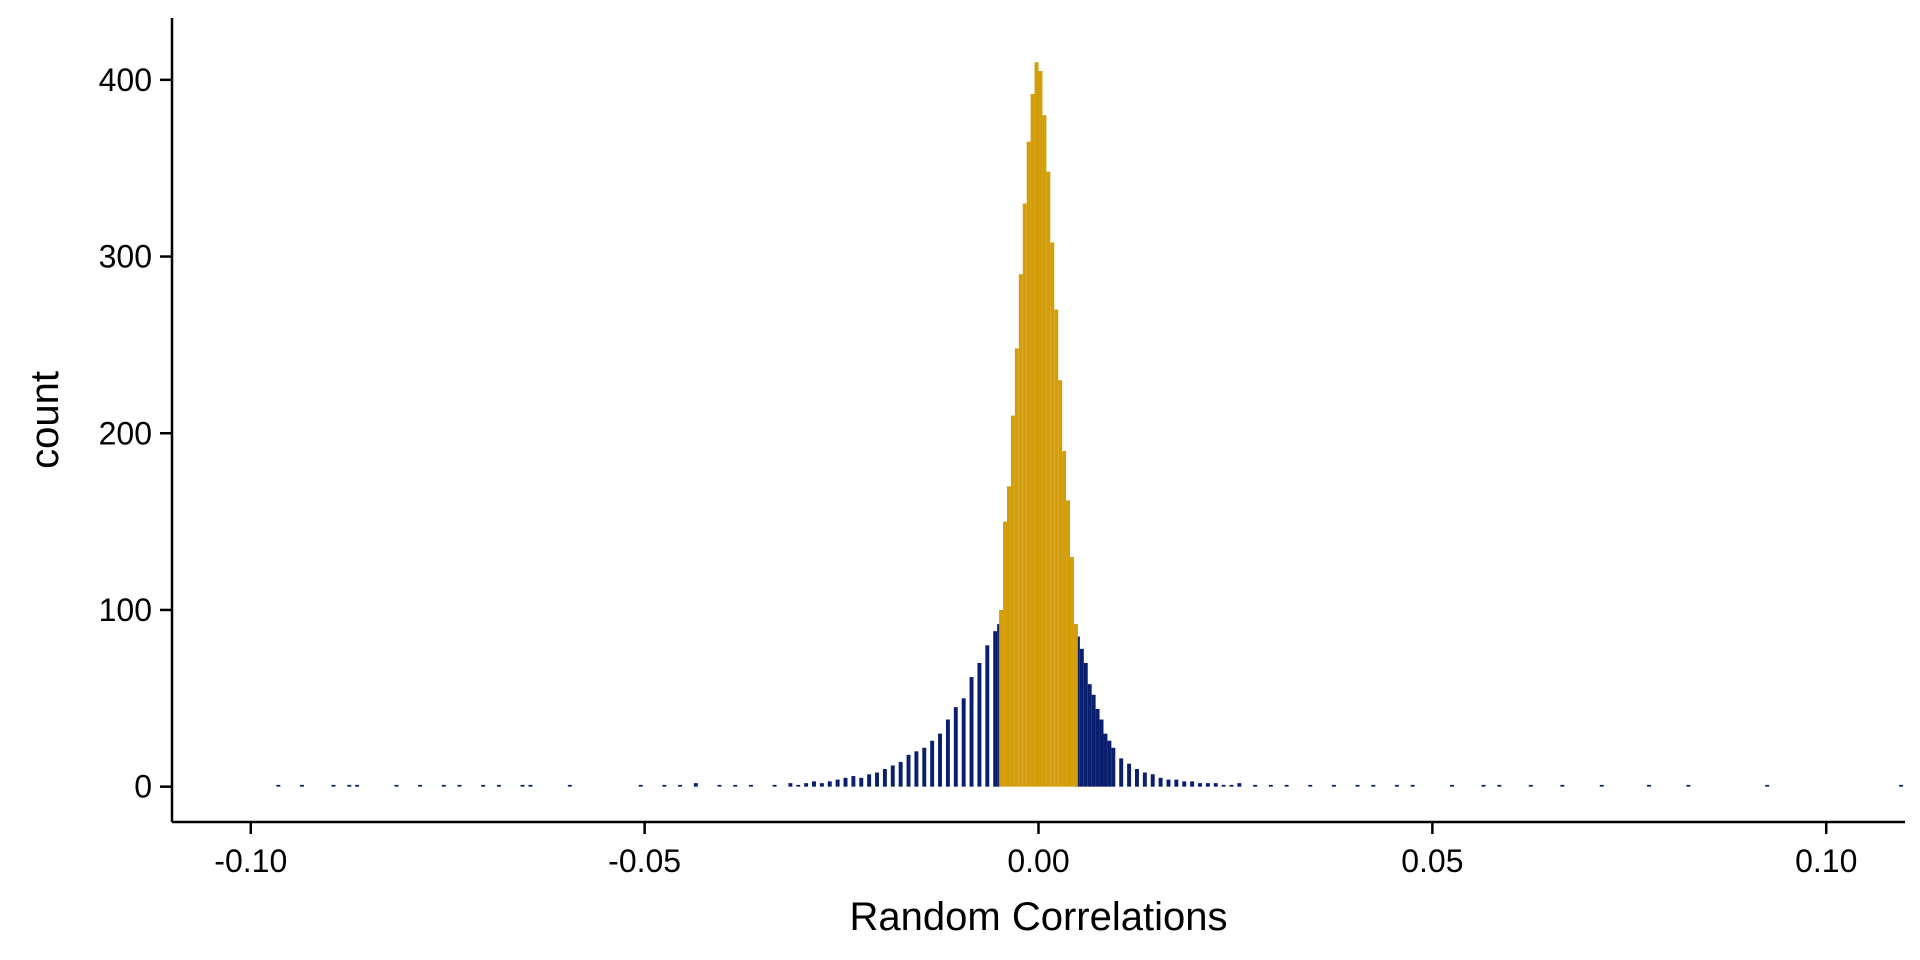 The width and height of the screenshot is (1920, 960). I want to click on x-axis-ticks: -0.10 -0.05 0.00 0.05 0.10, so click(1035, 850).